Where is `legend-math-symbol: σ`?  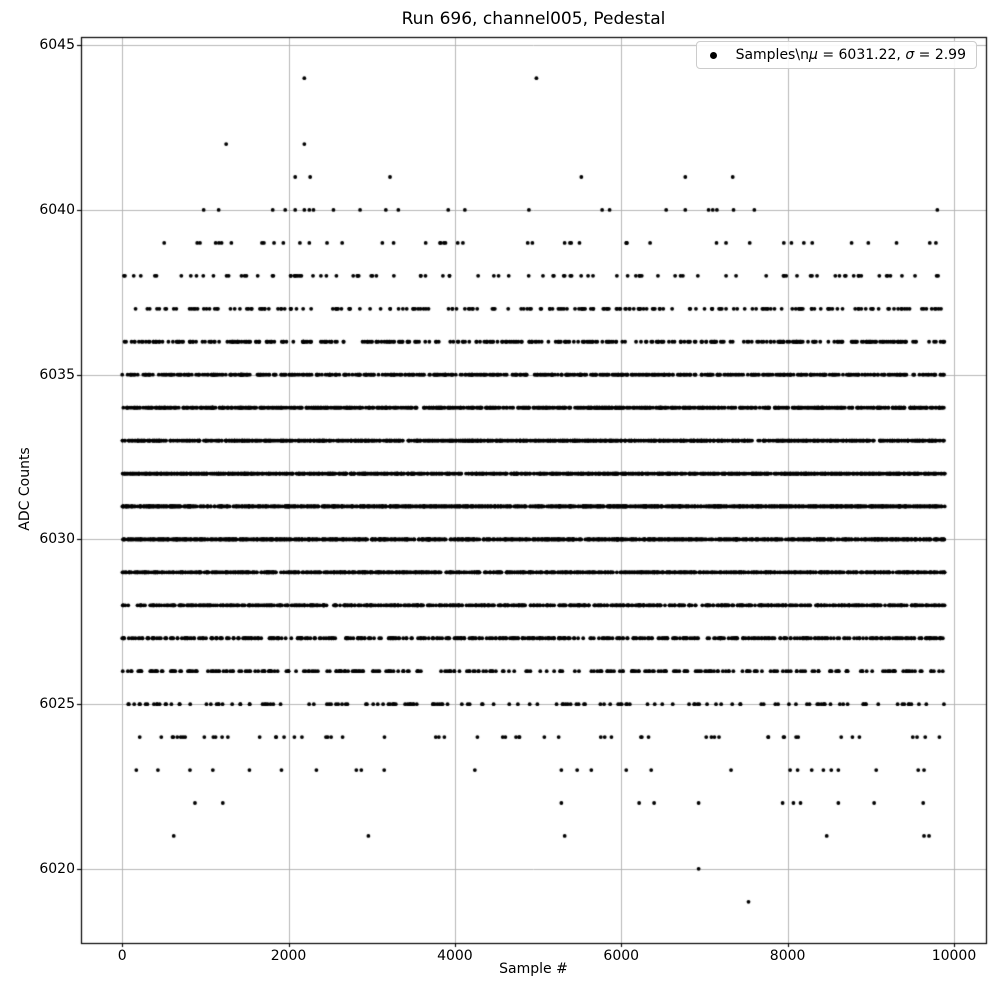
legend-math-symbol: σ is located at coordinates (910, 55).